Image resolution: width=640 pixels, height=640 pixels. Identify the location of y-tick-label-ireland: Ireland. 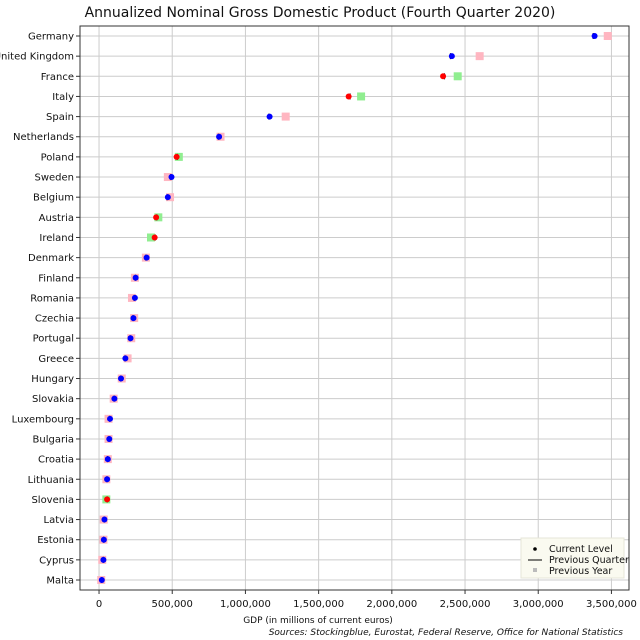
(56, 238).